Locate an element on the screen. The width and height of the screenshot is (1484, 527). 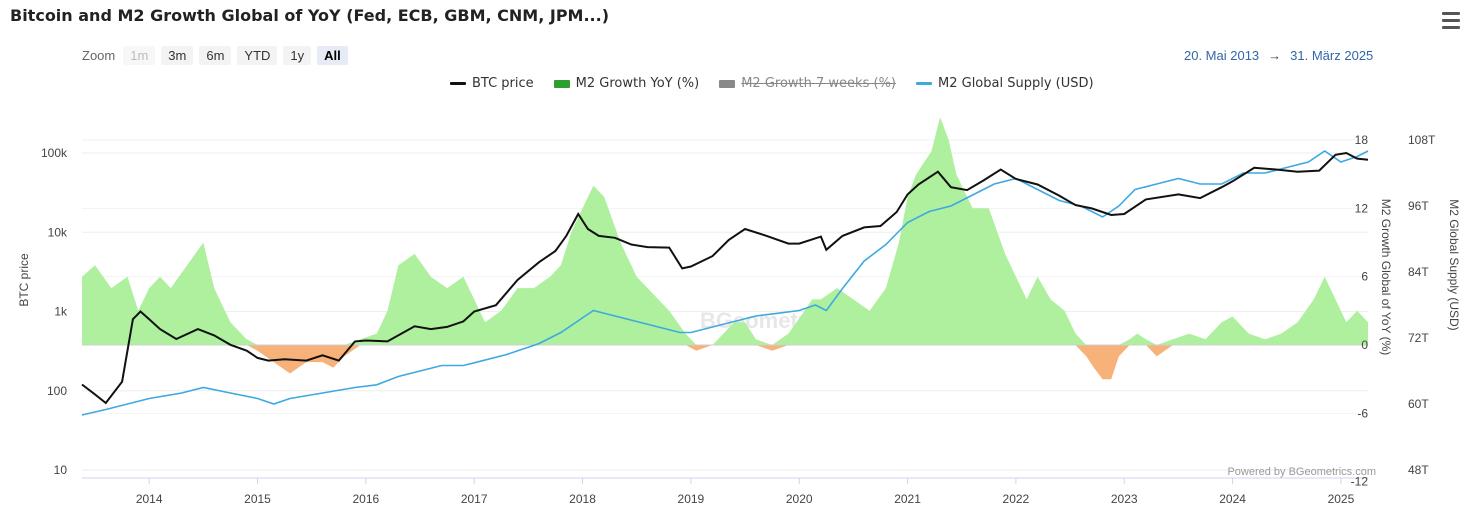
zoom-button-ytd: YTD is located at coordinates (257, 55).